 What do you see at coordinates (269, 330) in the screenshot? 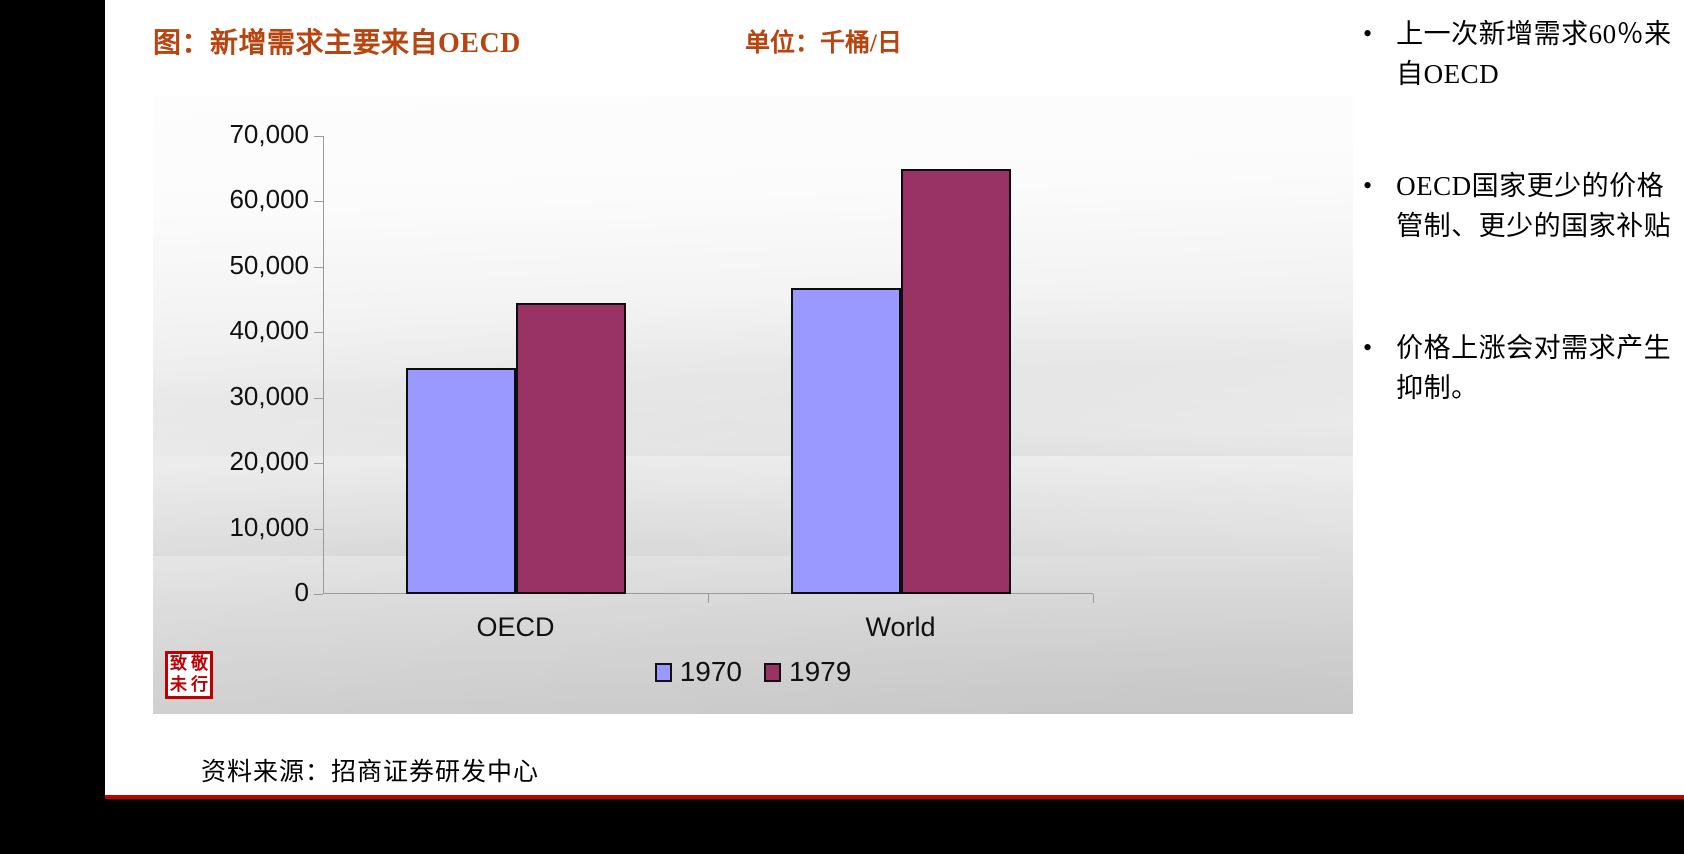
I see `y-axis-tick-label: 40,000` at bounding box center [269, 330].